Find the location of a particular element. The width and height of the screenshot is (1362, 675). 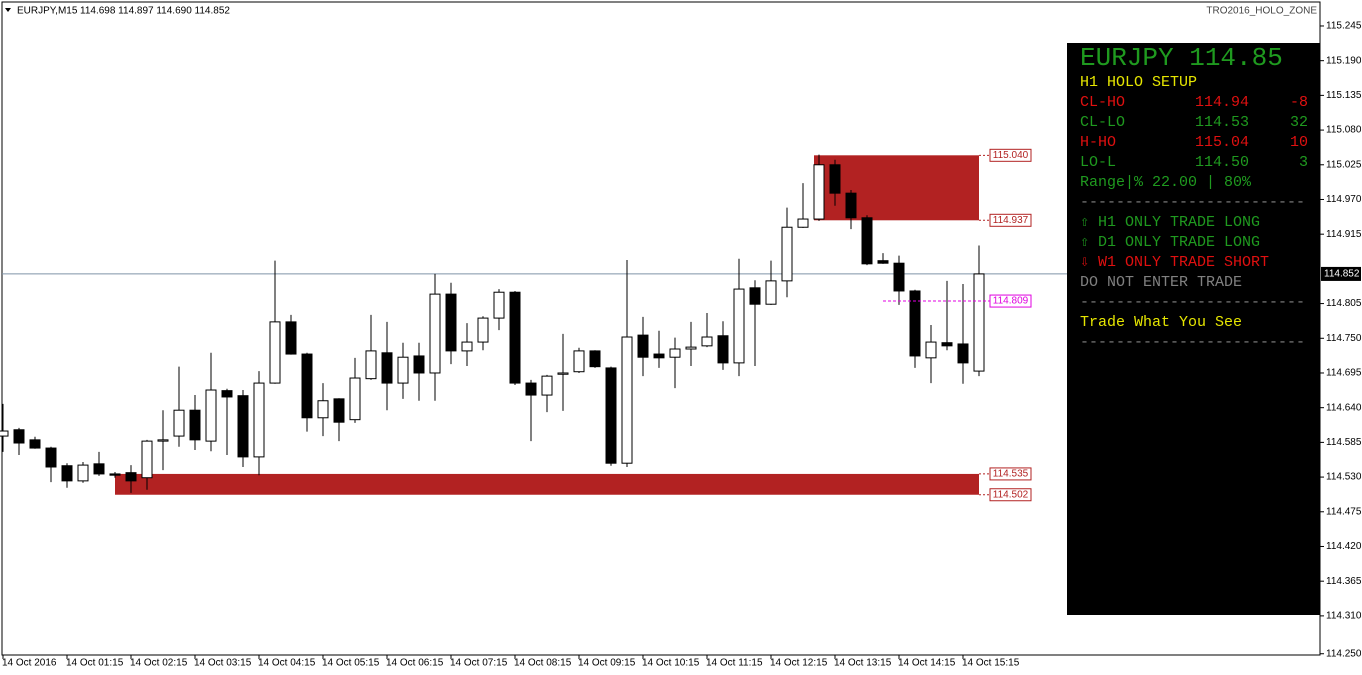

row-value: 114.94 is located at coordinates (1222, 102).